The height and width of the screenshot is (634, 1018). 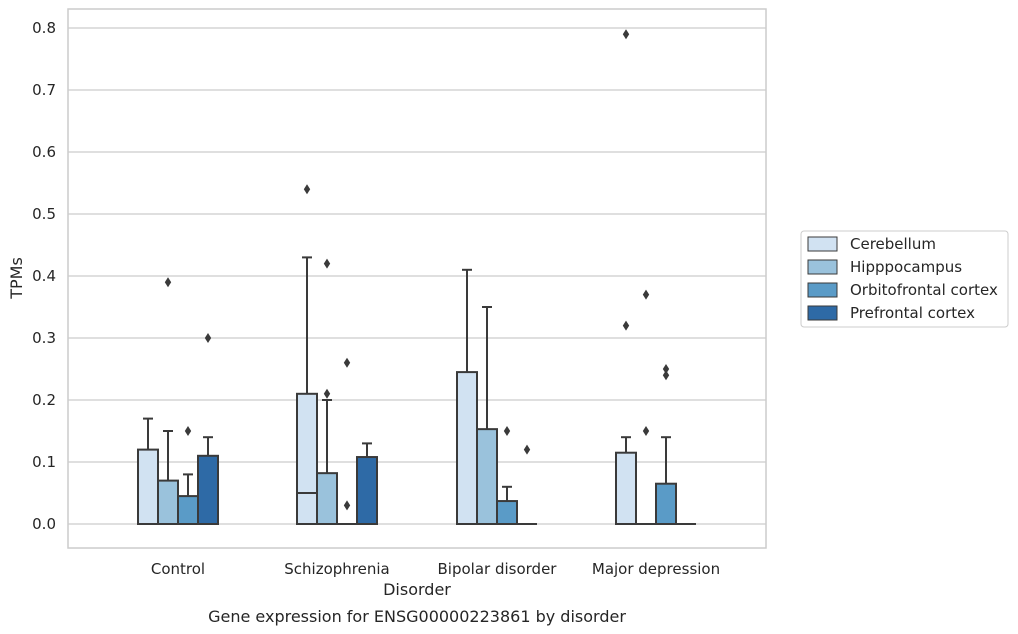 What do you see at coordinates (178, 569) in the screenshot?
I see `x-tick-label: Control` at bounding box center [178, 569].